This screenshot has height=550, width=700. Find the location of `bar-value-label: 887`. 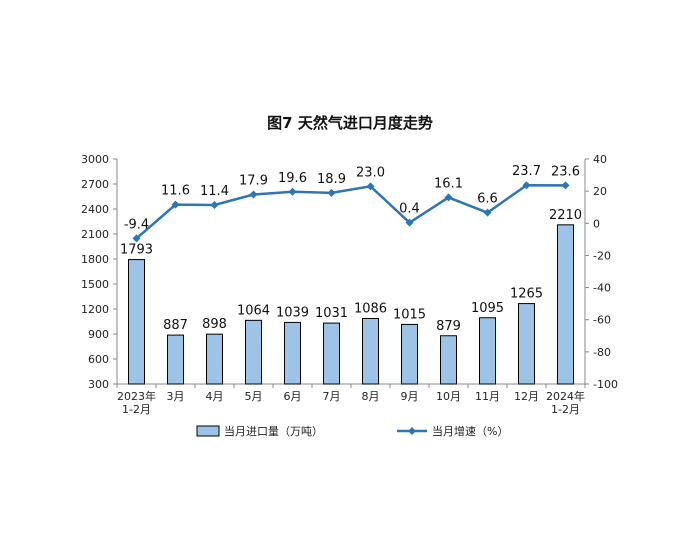

bar-value-label: 887 is located at coordinates (175, 325).